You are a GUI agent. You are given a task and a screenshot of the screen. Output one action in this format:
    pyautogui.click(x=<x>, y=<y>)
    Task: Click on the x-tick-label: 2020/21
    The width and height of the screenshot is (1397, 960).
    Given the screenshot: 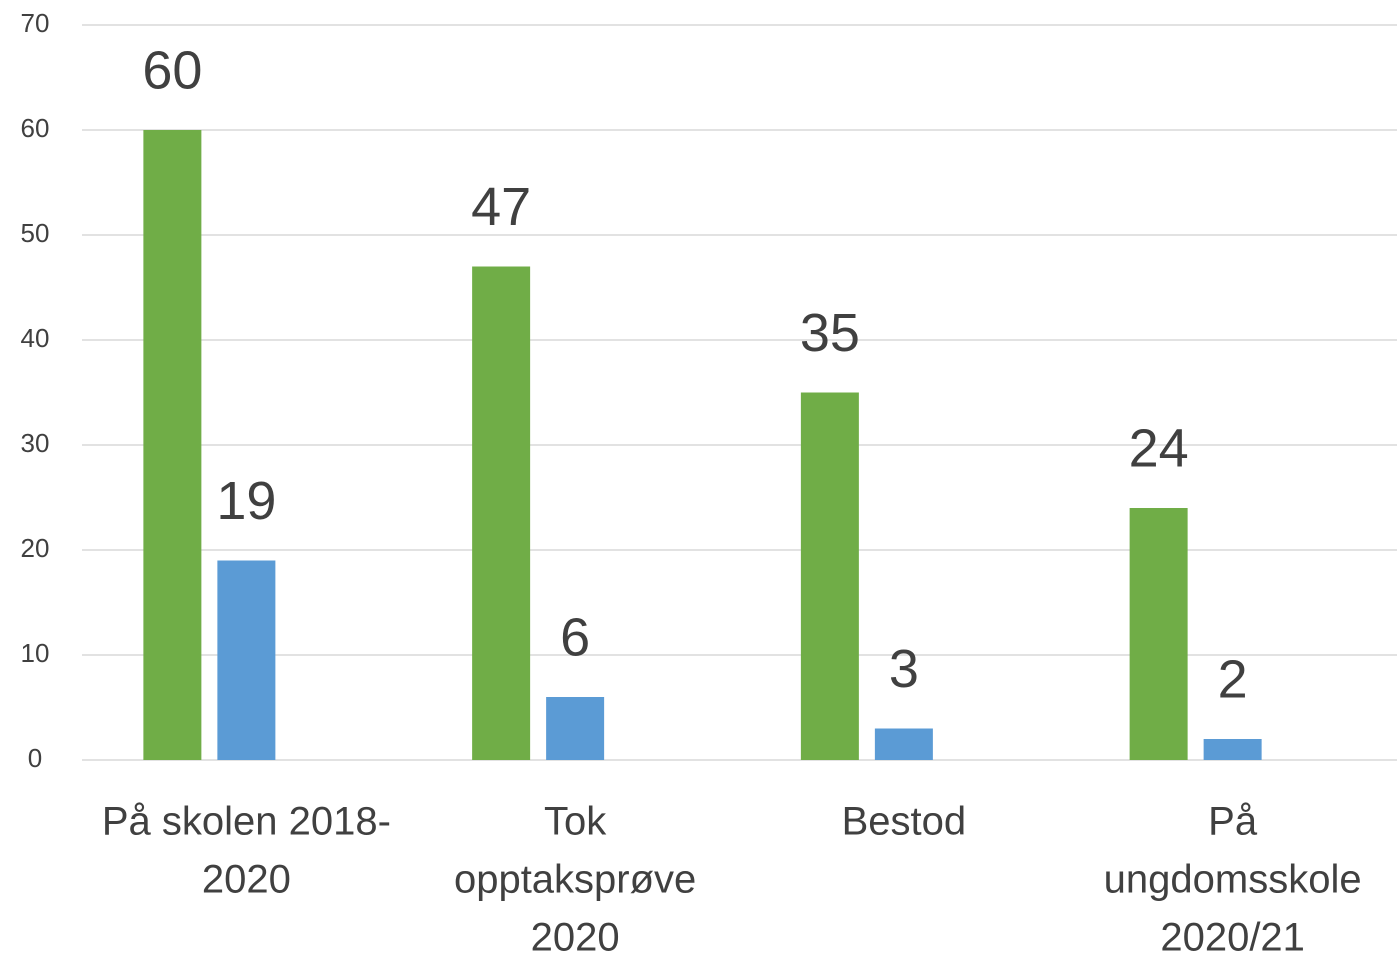 What is the action you would take?
    pyautogui.click(x=1232, y=938)
    